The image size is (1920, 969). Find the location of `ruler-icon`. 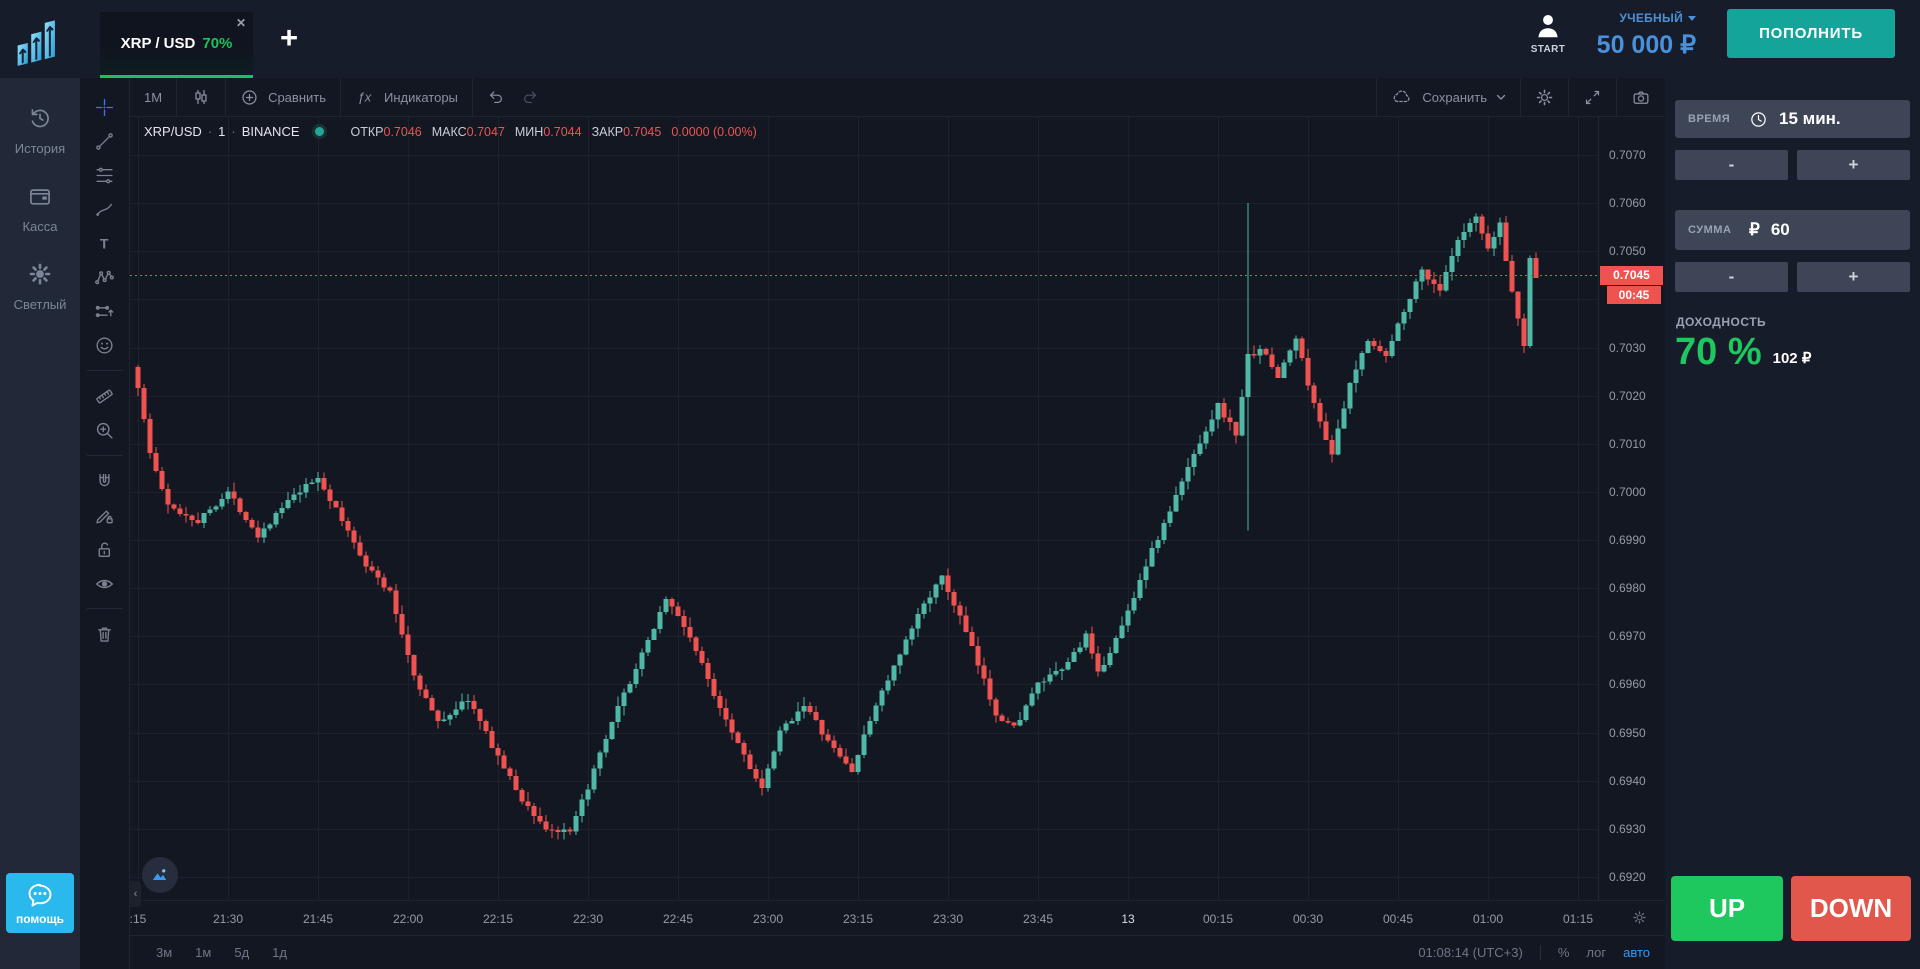

ruler-icon is located at coordinates (104, 396).